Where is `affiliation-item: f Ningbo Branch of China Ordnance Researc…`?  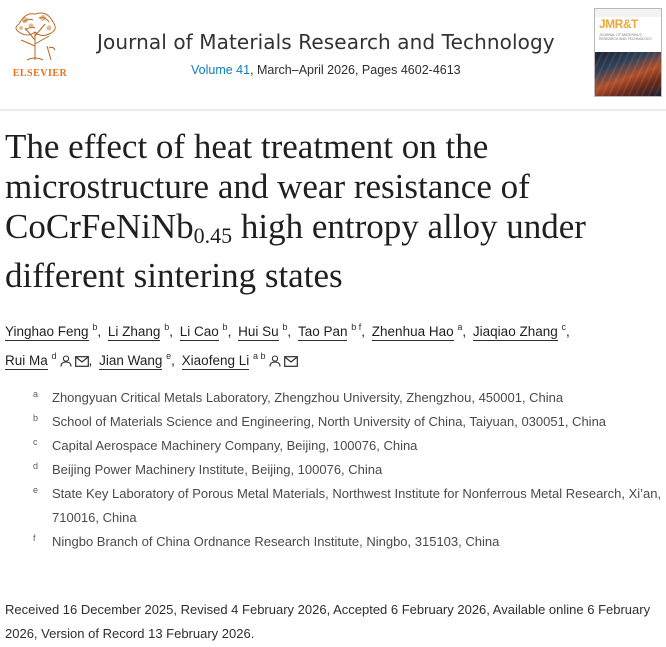
affiliation-item: f Ningbo Branch of China Ordnance Researc… is located at coordinates (348, 542).